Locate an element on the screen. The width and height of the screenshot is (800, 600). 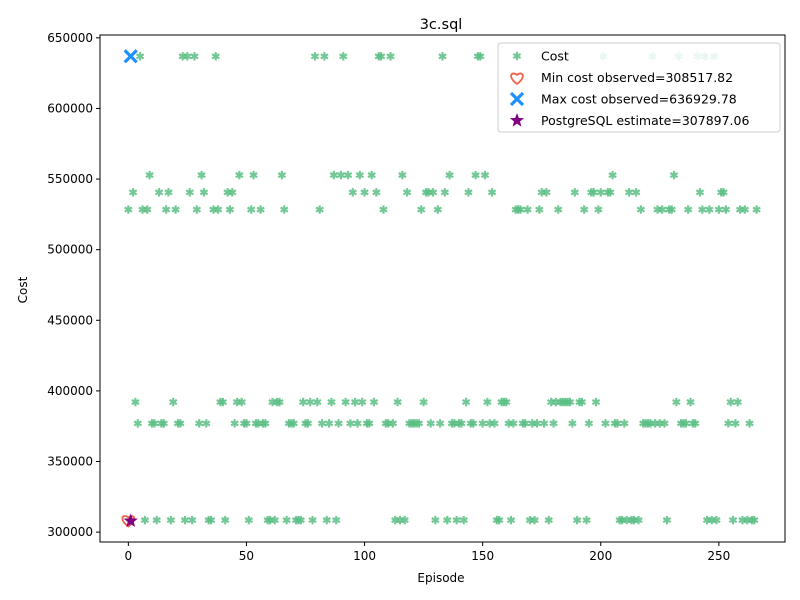
legend-max-label: Max cost observed=636929.78 is located at coordinates (639, 99).